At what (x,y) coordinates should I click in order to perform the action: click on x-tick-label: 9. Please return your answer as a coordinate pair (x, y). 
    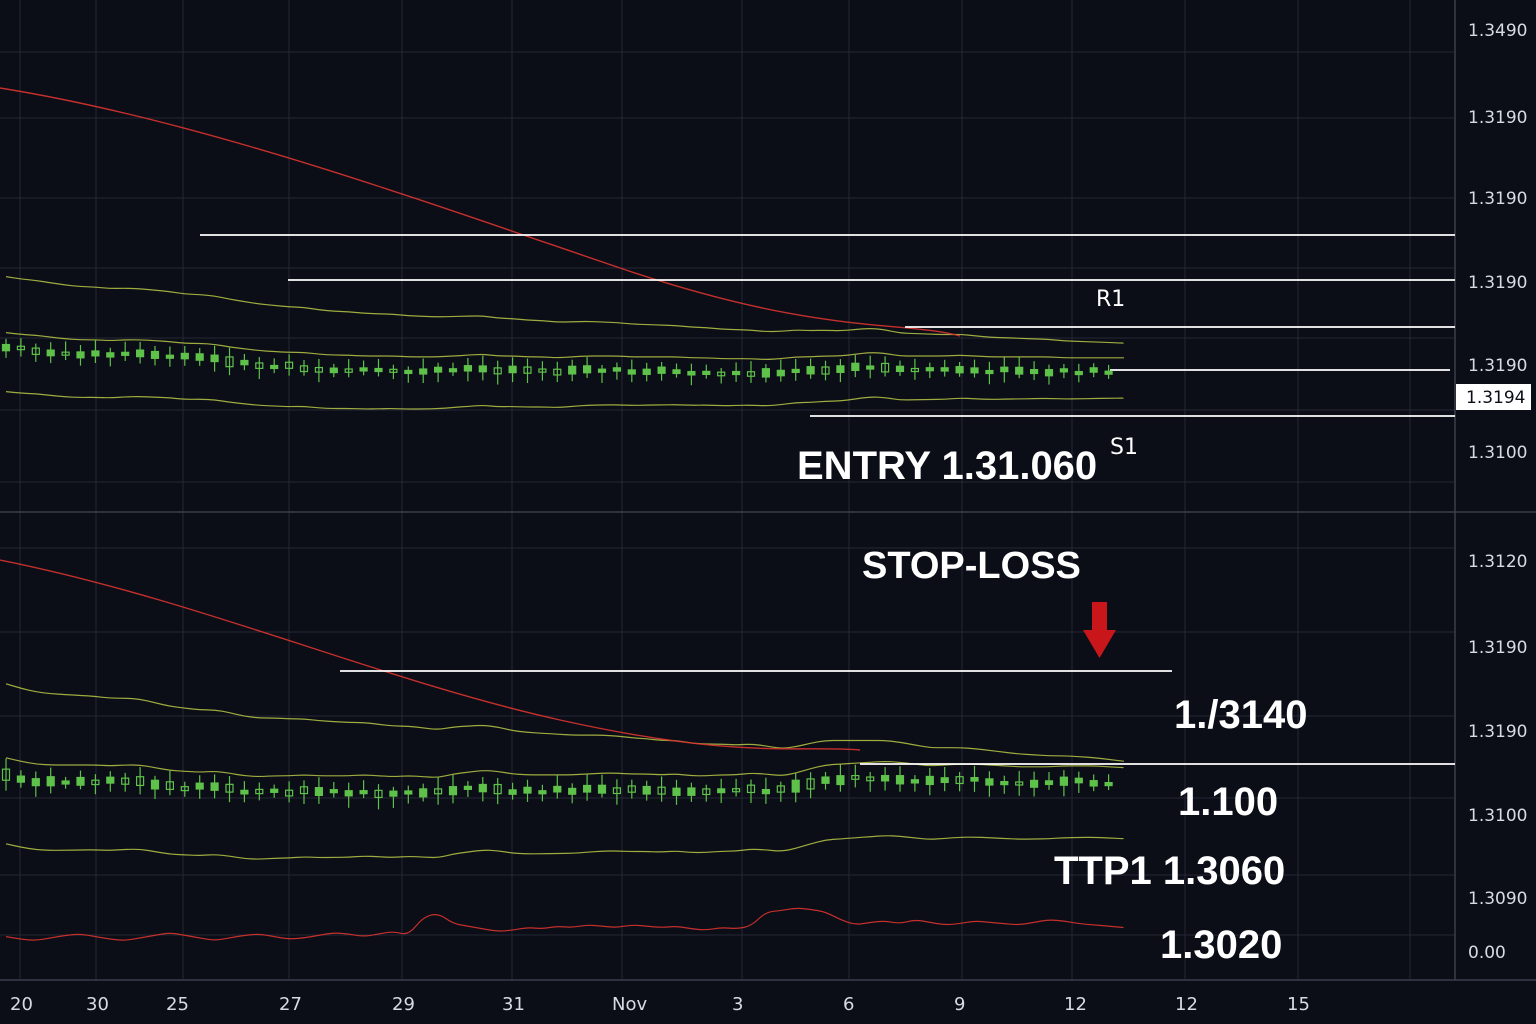
    Looking at the image, I should click on (959, 1004).